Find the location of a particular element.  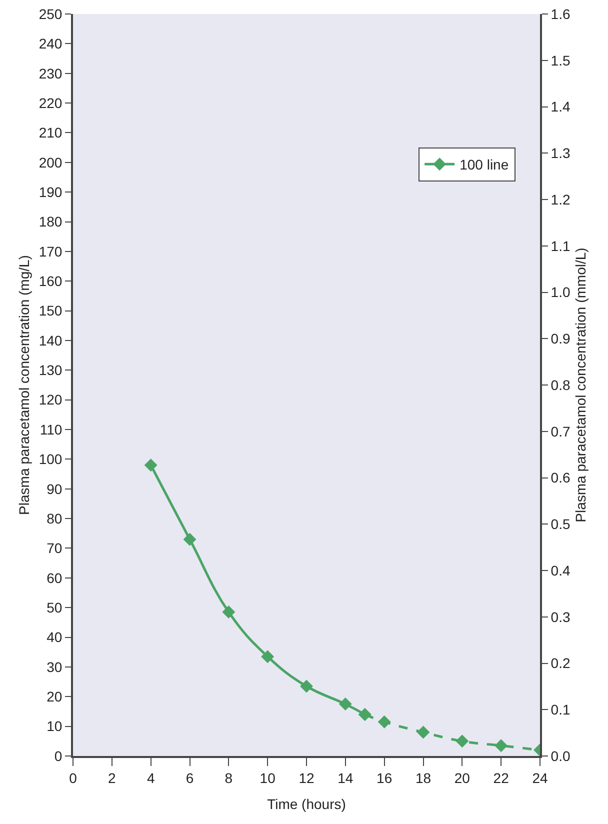

y-tick-label: 10 is located at coordinates (54, 726).